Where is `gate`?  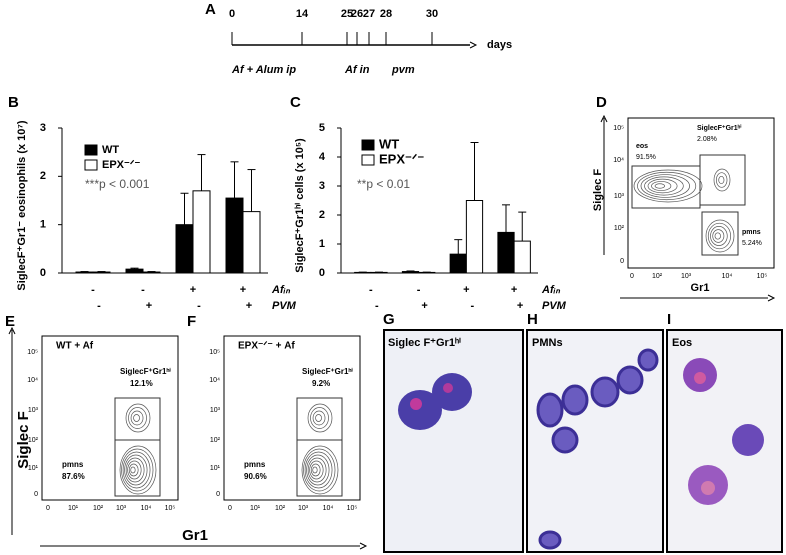
gate is located at coordinates (722, 180).